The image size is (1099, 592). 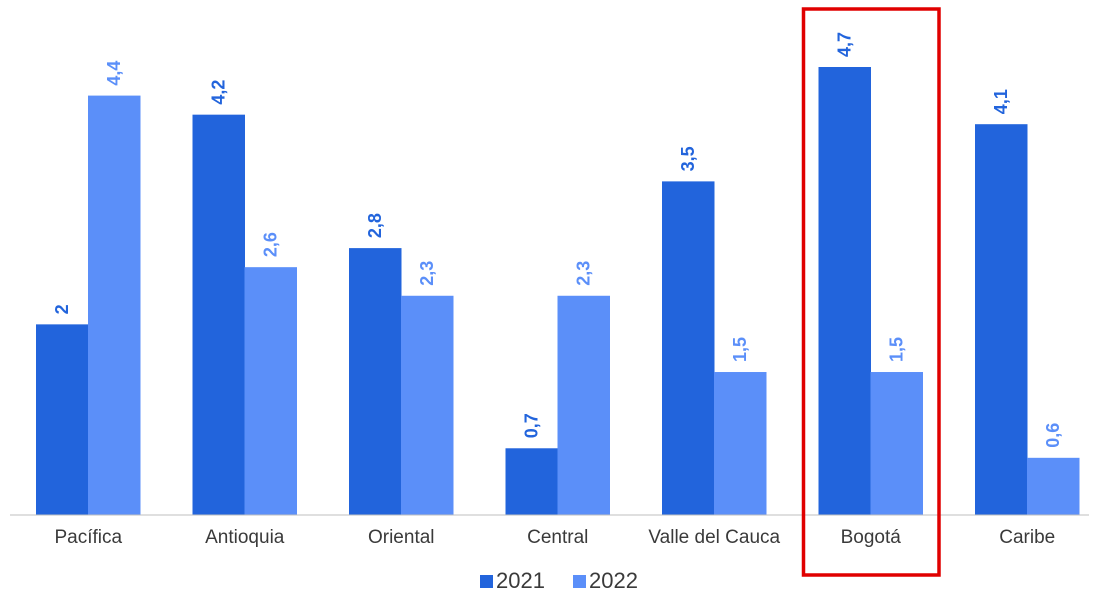 What do you see at coordinates (520, 580) in the screenshot?
I see `legend-label-2021: 2021` at bounding box center [520, 580].